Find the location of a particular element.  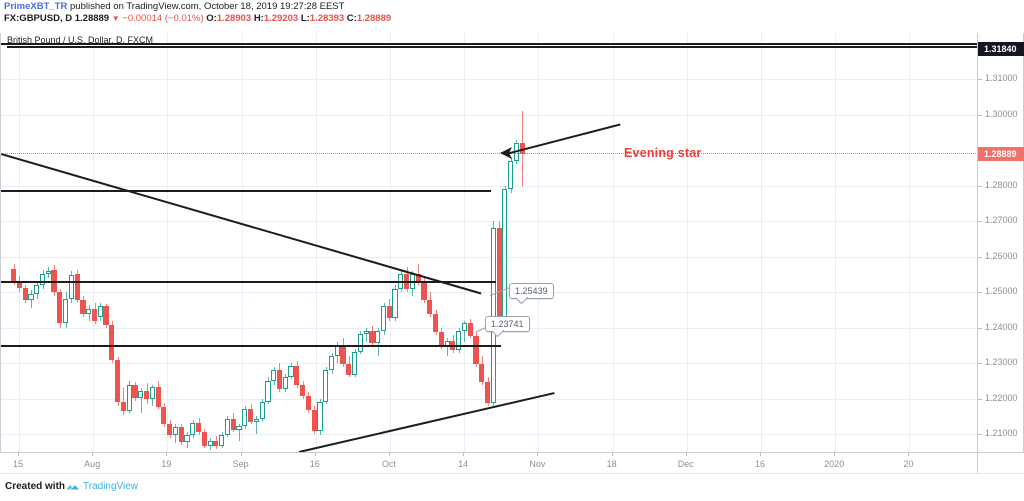

change-value: −0.00014 (−0.01%) is located at coordinates (163, 18).